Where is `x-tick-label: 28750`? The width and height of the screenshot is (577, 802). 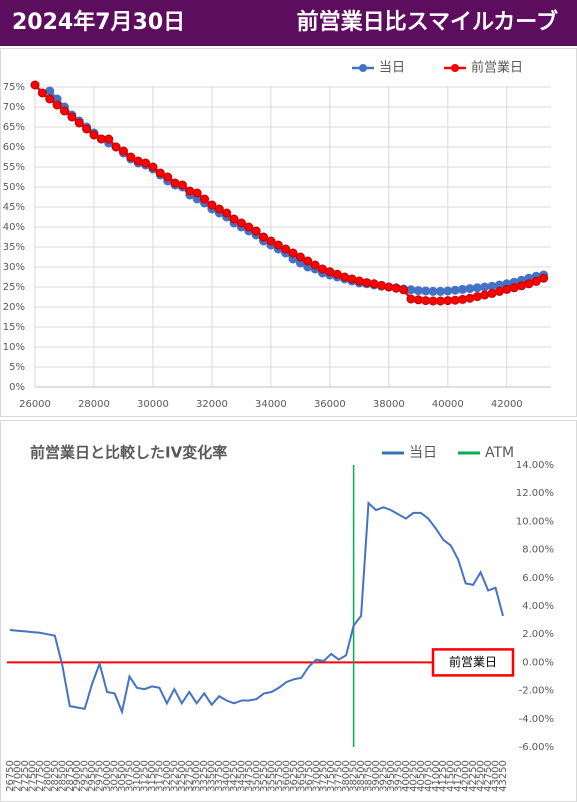
x-tick-label: 28750 is located at coordinates (70, 776).